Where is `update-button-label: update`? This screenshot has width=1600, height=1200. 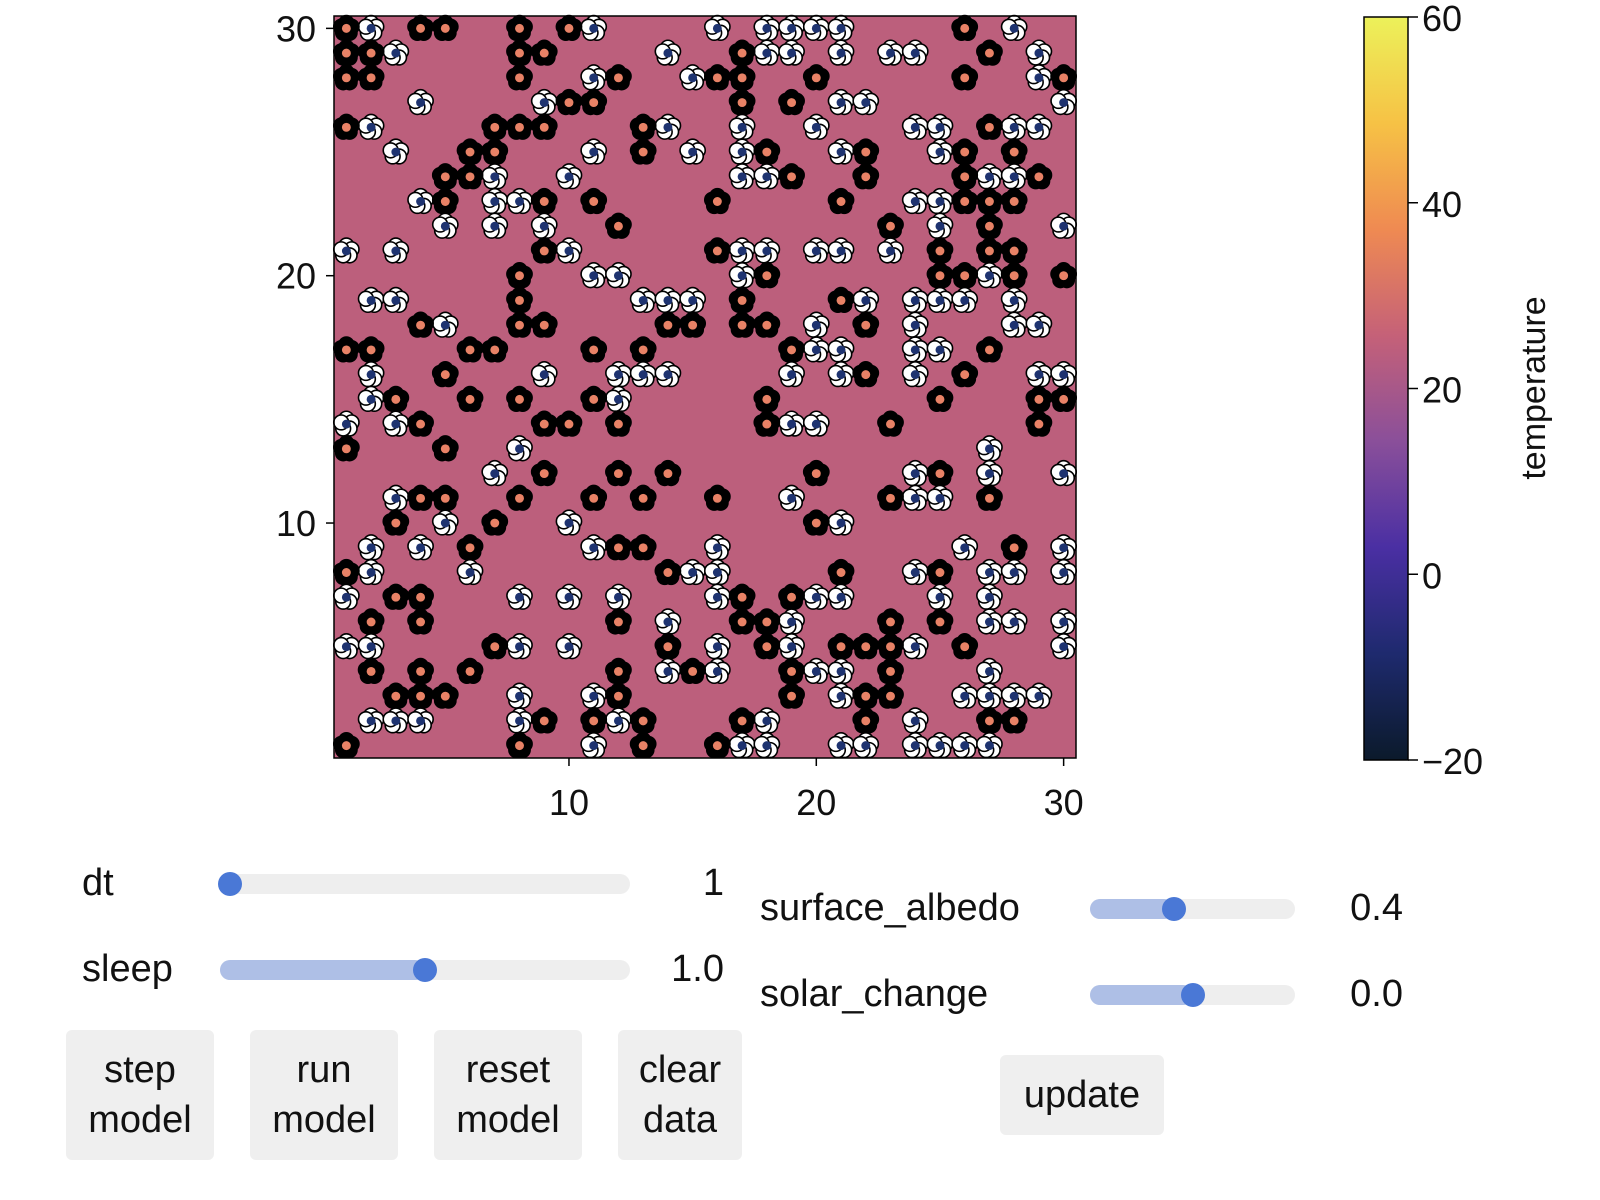 update-button-label: update is located at coordinates (1082, 1095).